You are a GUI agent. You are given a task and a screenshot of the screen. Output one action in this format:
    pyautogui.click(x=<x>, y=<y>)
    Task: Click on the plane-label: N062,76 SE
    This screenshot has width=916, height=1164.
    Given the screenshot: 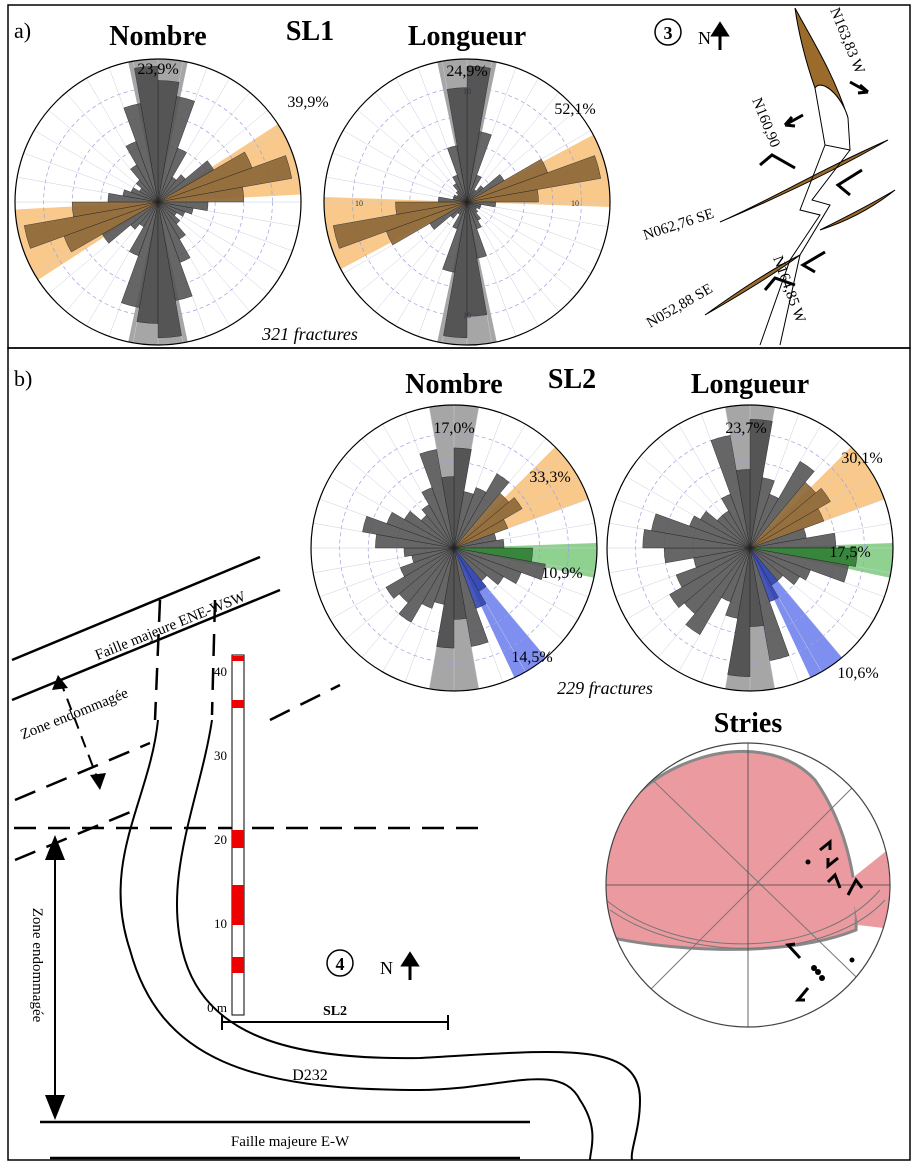 What is the action you would take?
    pyautogui.click(x=678, y=225)
    